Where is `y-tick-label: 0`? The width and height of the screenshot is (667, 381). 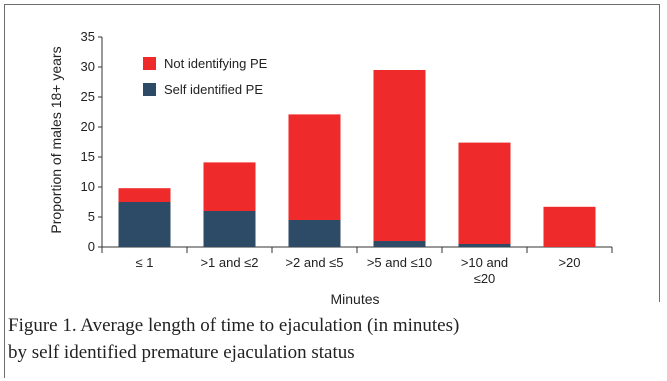
y-tick-label: 0 is located at coordinates (91, 246).